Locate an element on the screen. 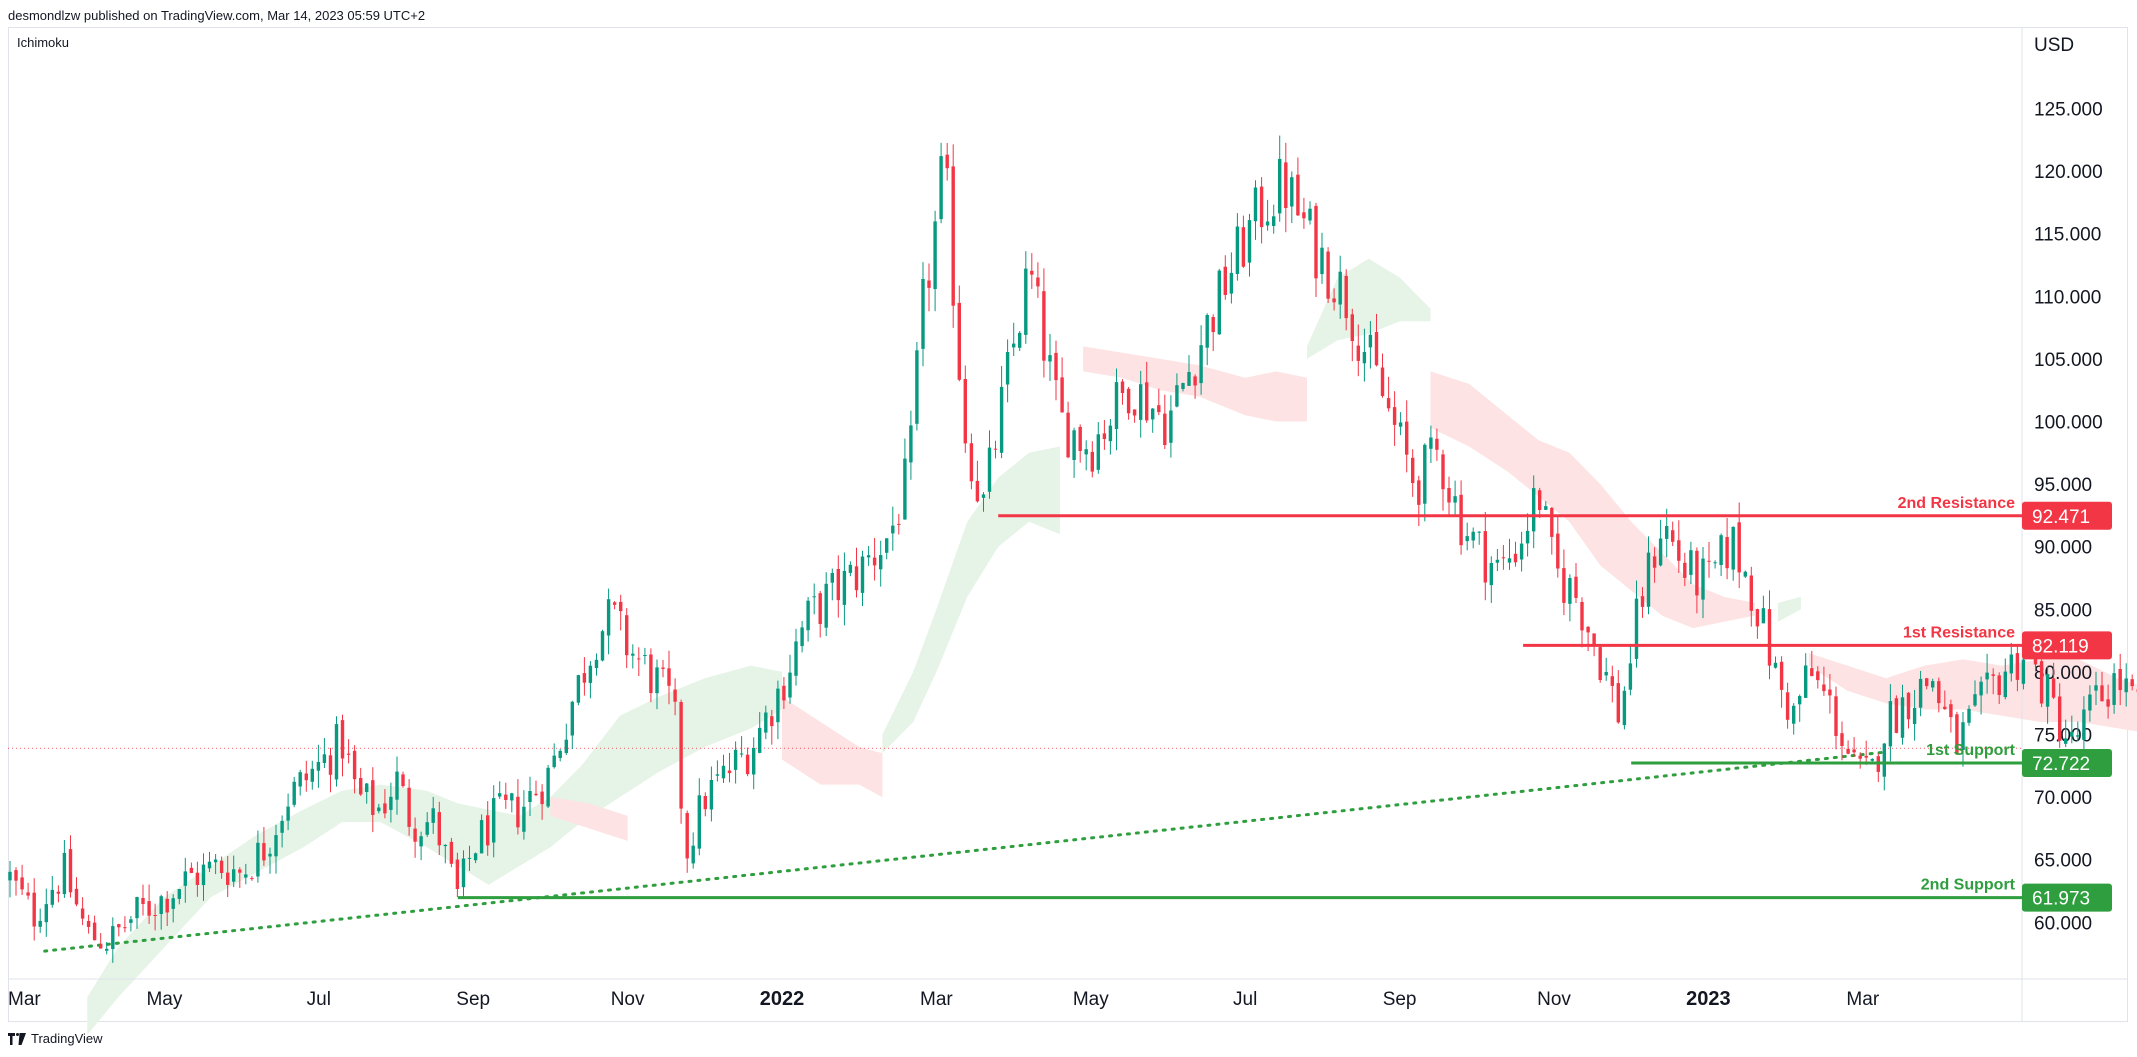 The width and height of the screenshot is (2137, 1057). support-level-name: 2nd Support is located at coordinates (1968, 885).